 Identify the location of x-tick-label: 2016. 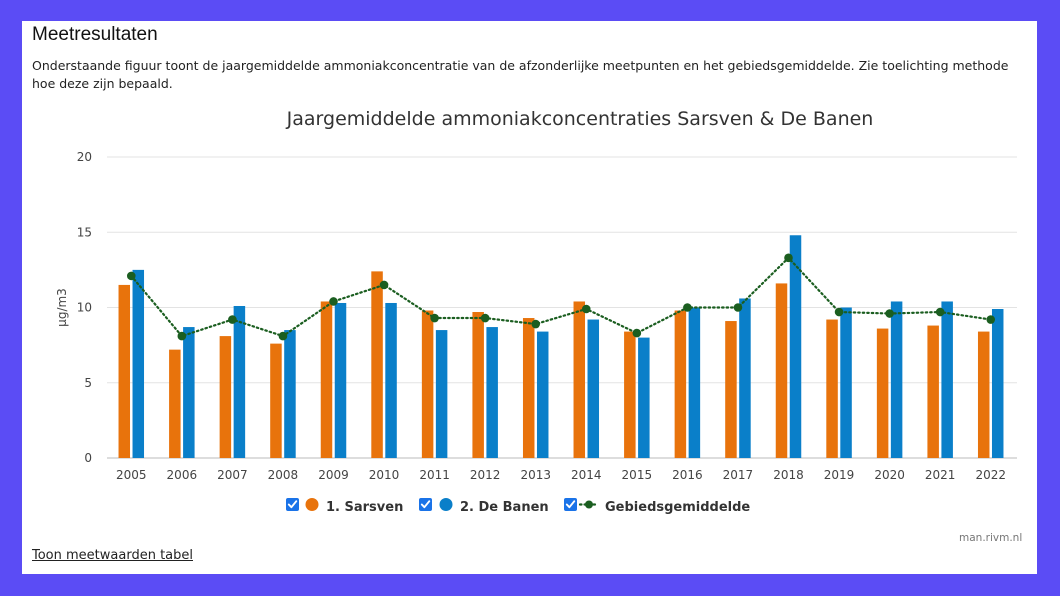
(687, 475).